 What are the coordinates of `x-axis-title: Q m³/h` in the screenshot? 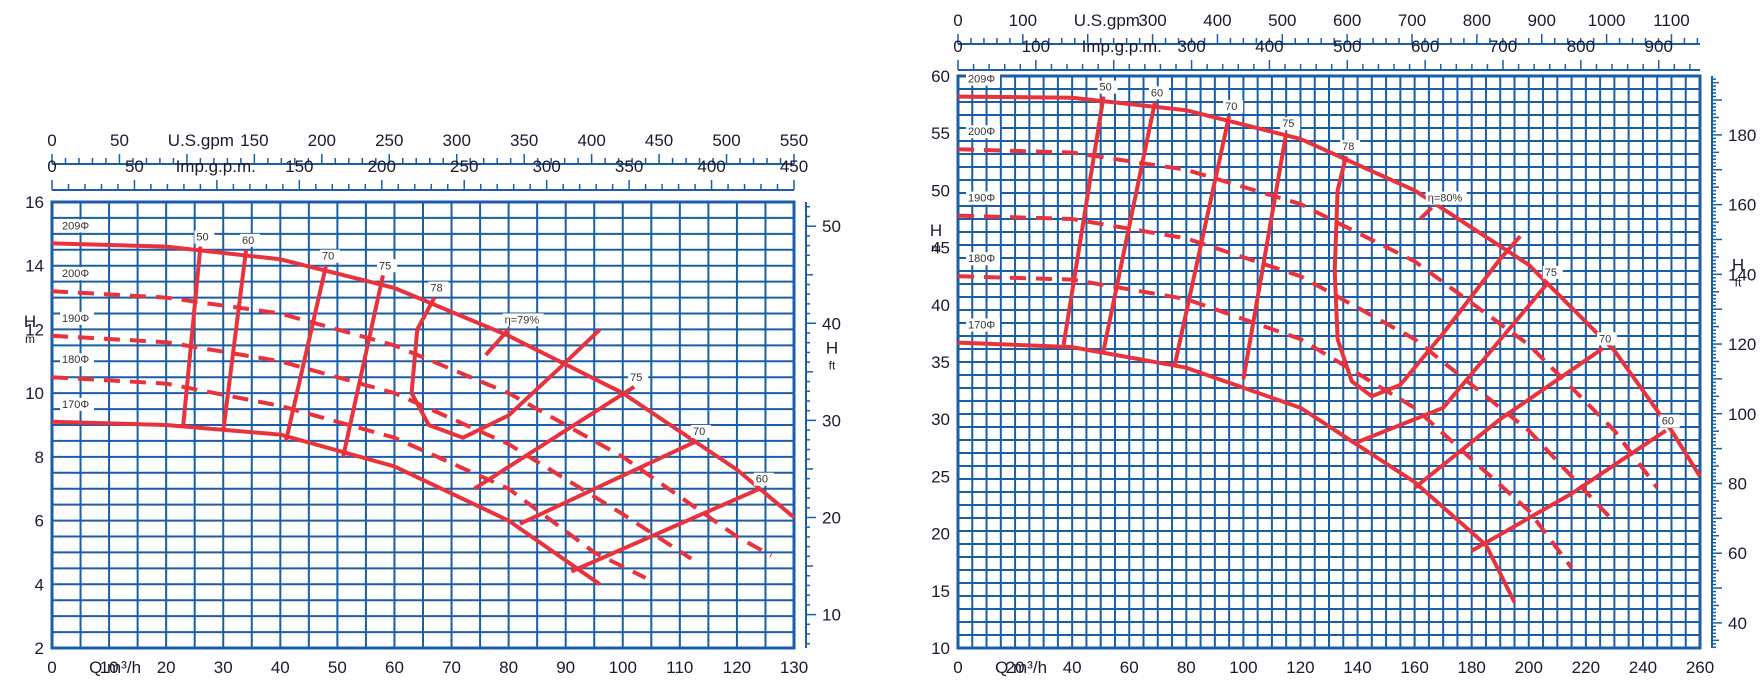 It's located at (1021, 667).